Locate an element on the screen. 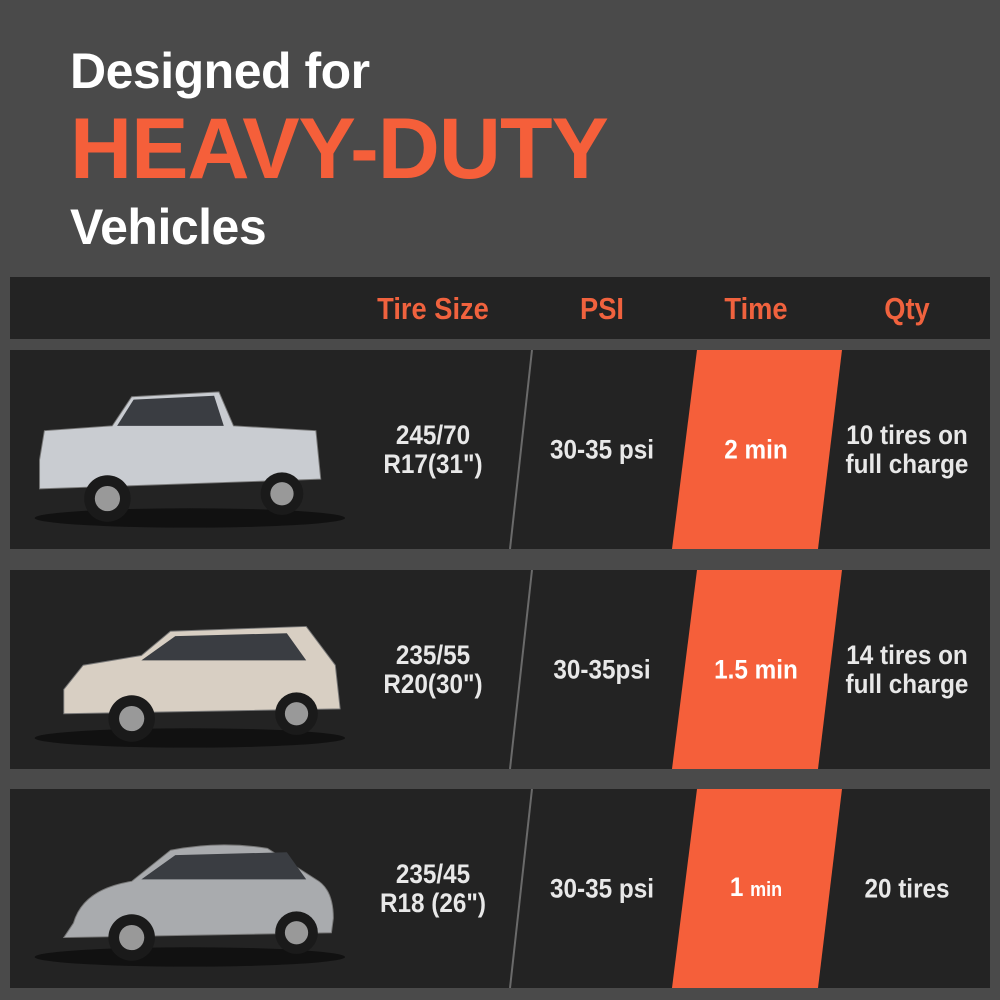  qty-cell: 10 tires on full charge is located at coordinates (907, 449).